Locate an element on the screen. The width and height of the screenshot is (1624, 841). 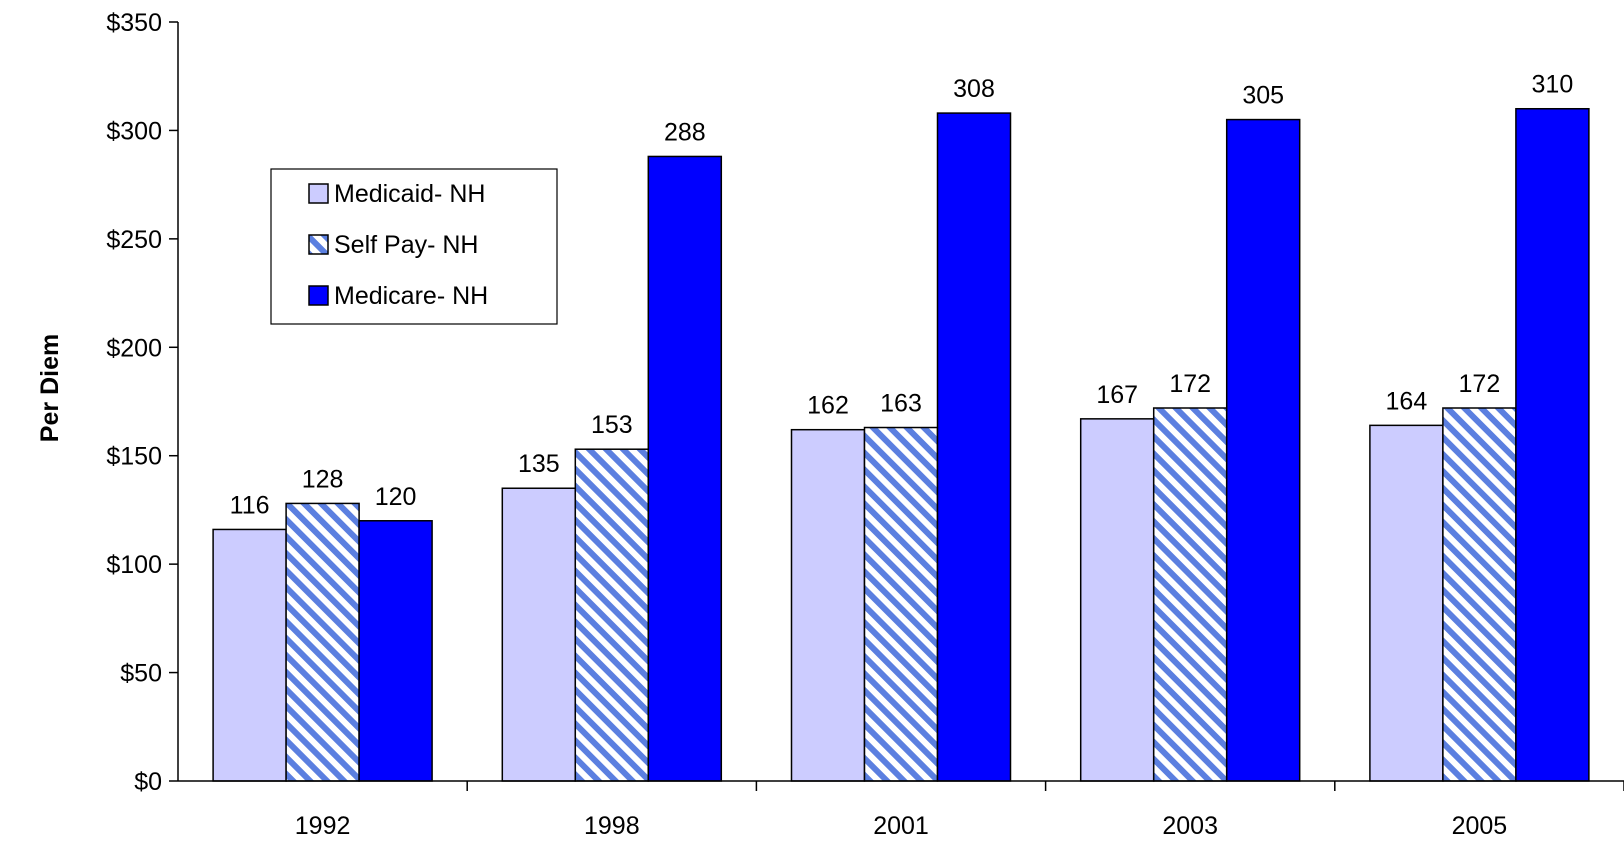
data-label: 128 is located at coordinates (323, 479).